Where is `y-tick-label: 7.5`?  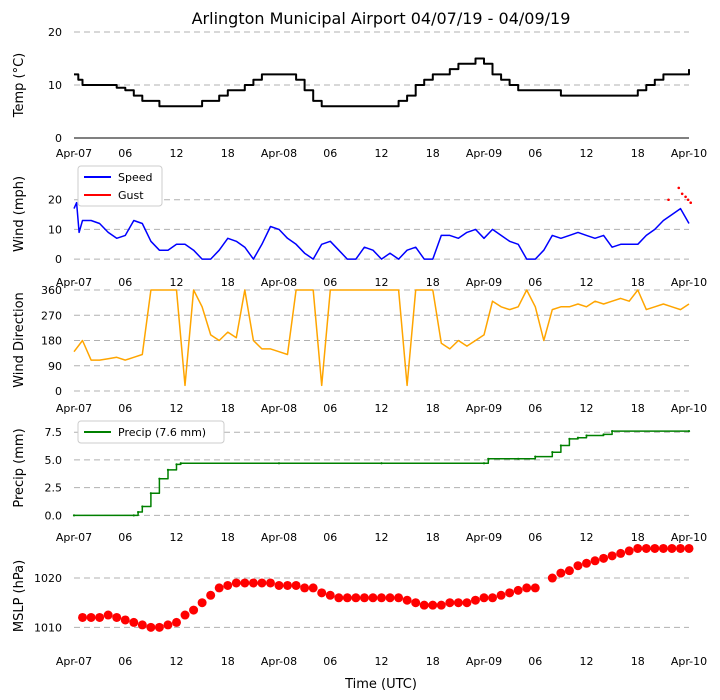
y-tick-label: 7.5 is located at coordinates (54, 432).